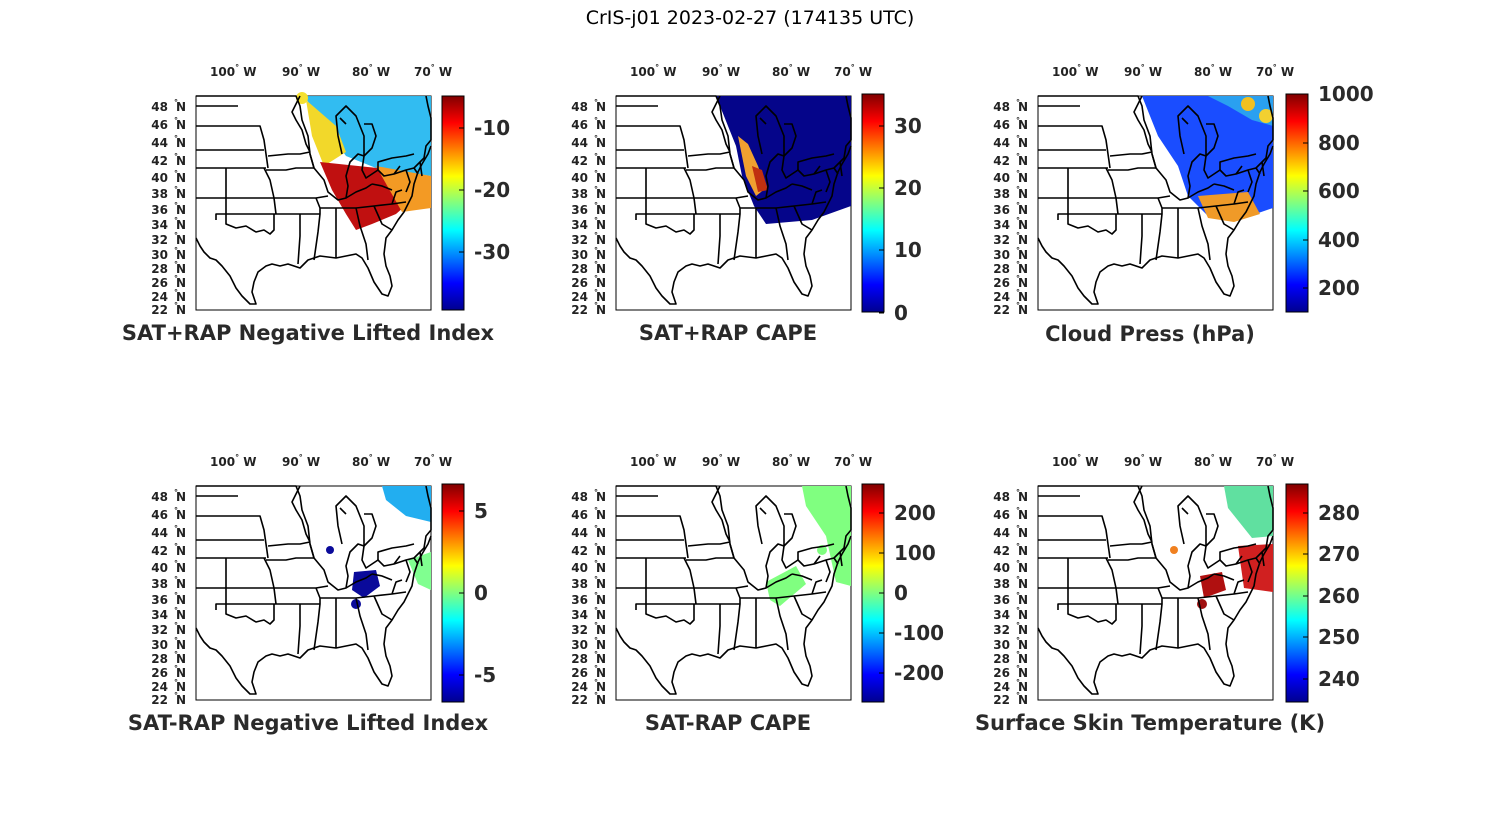 The image size is (1500, 825). What do you see at coordinates (159, 125) in the screenshot?
I see `lat-tick-label: 46` at bounding box center [159, 125].